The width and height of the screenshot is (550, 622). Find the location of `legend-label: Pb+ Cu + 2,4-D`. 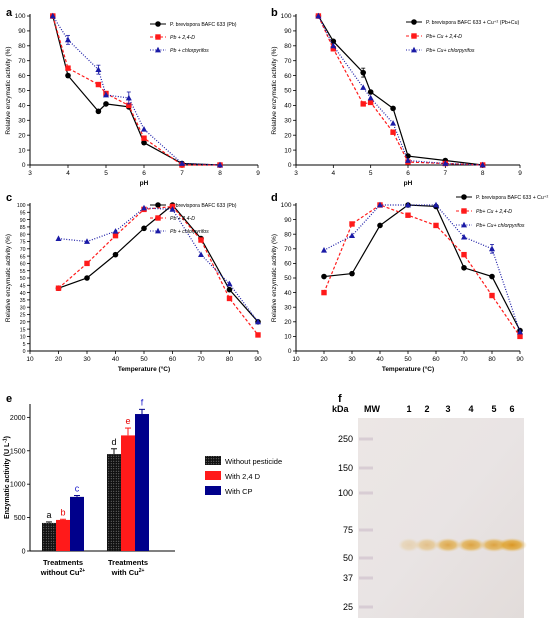

legend-label: Pb+ Cu + 2,4-D is located at coordinates (494, 212).